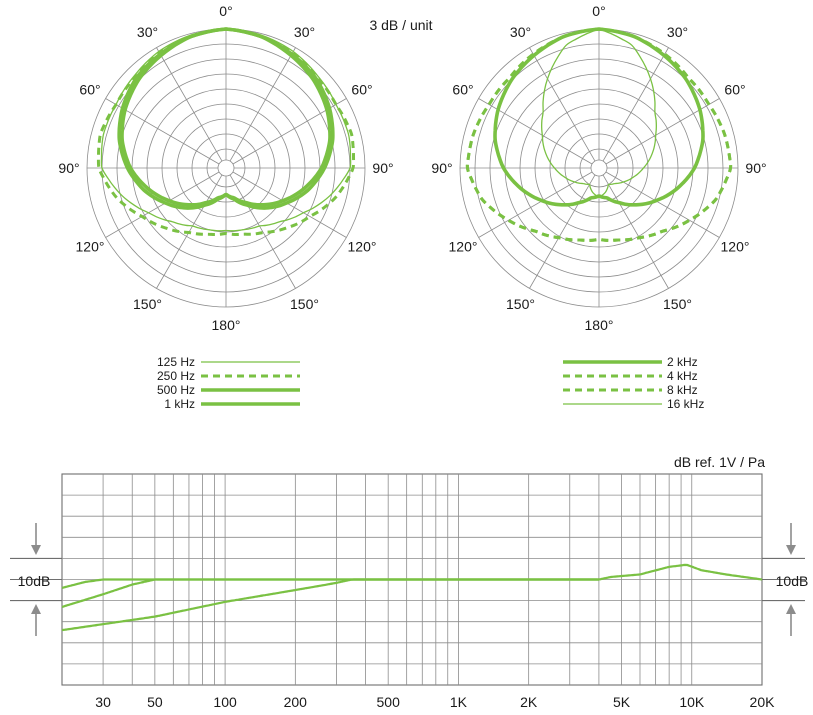 The image size is (813, 715). Describe the element at coordinates (692, 702) in the screenshot. I see `x-tick-label: 10K` at that location.